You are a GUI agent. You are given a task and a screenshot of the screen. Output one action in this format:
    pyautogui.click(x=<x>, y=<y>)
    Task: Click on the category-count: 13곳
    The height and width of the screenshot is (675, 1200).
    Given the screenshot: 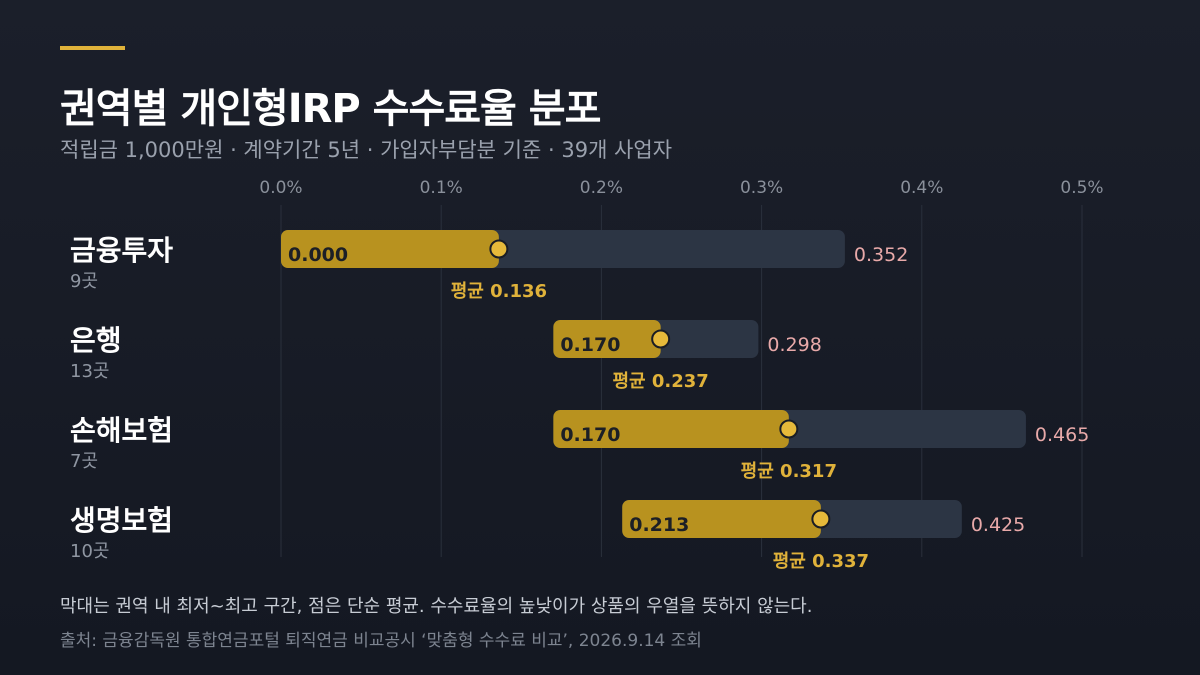 What is the action you would take?
    pyautogui.click(x=89, y=371)
    